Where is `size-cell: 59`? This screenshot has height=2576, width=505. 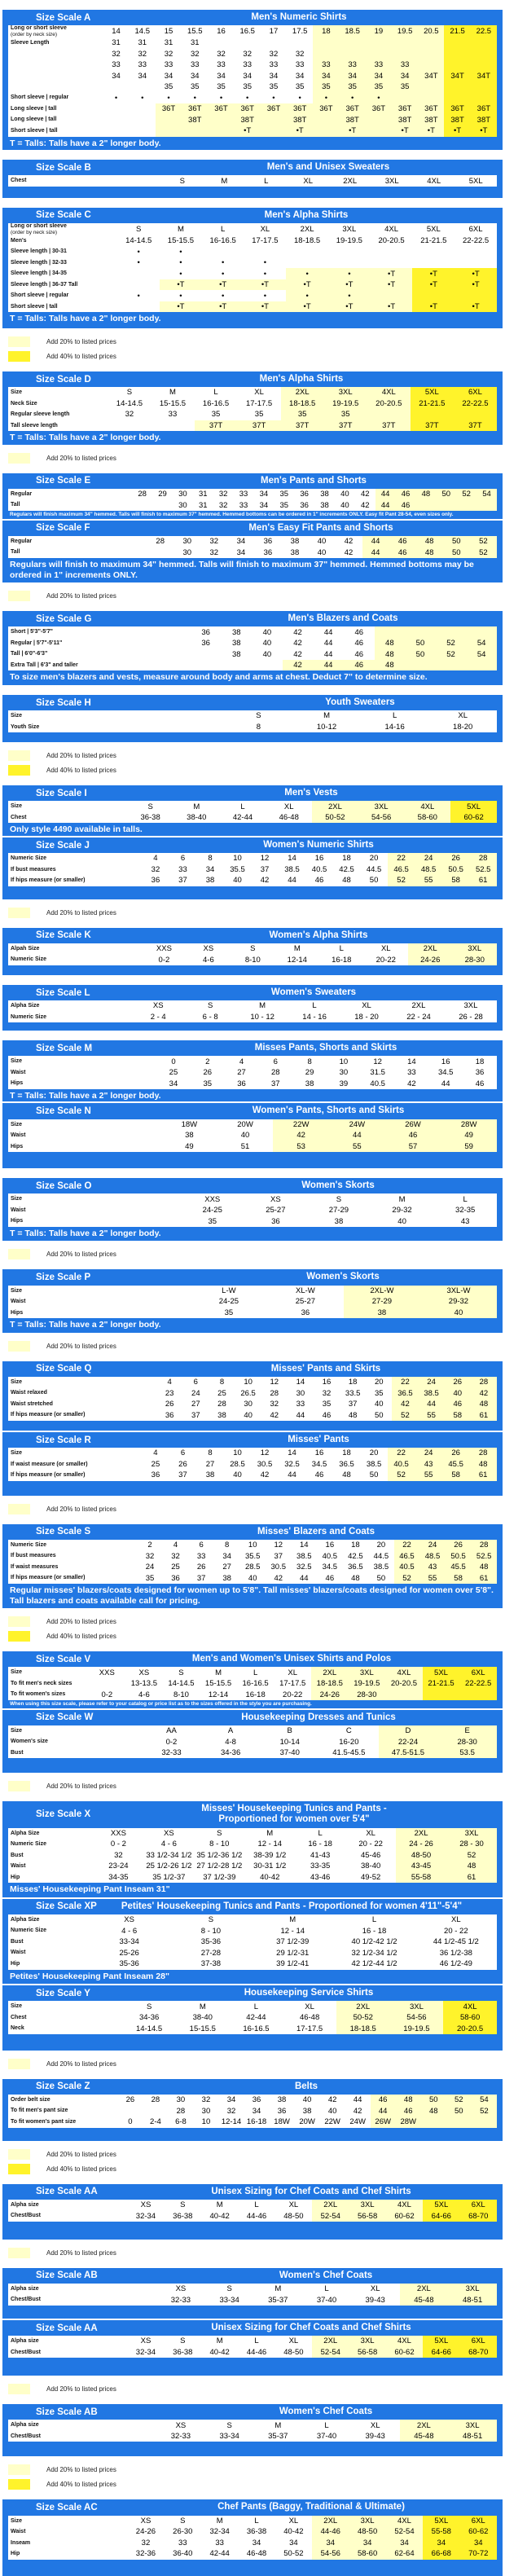 size-cell: 59 is located at coordinates (469, 1147).